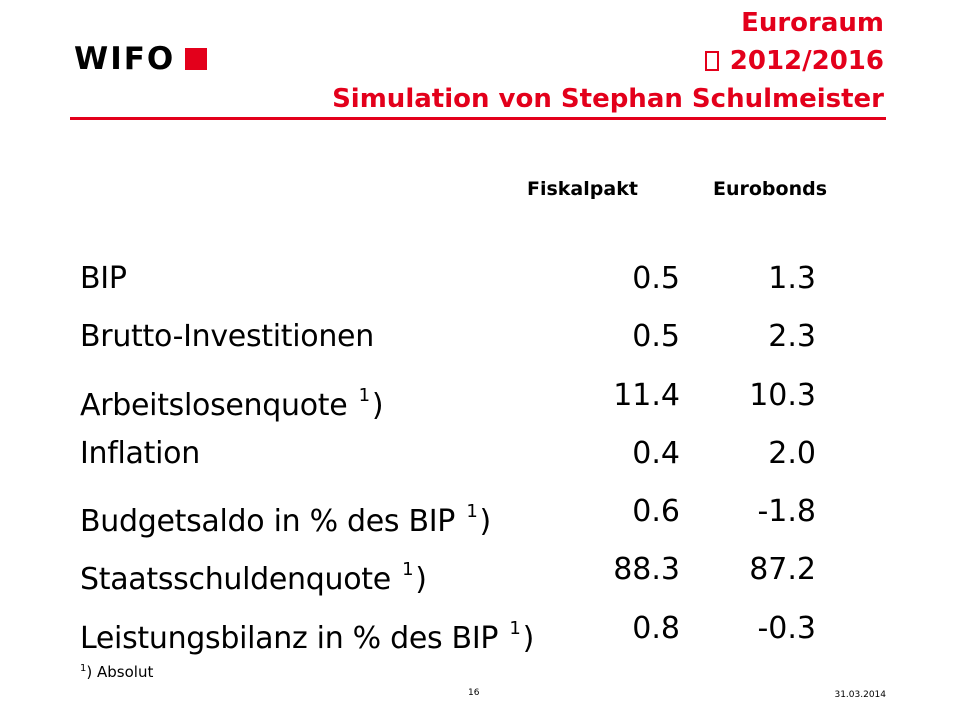  I want to click on value-eurobonds: -0.3, so click(786, 628).